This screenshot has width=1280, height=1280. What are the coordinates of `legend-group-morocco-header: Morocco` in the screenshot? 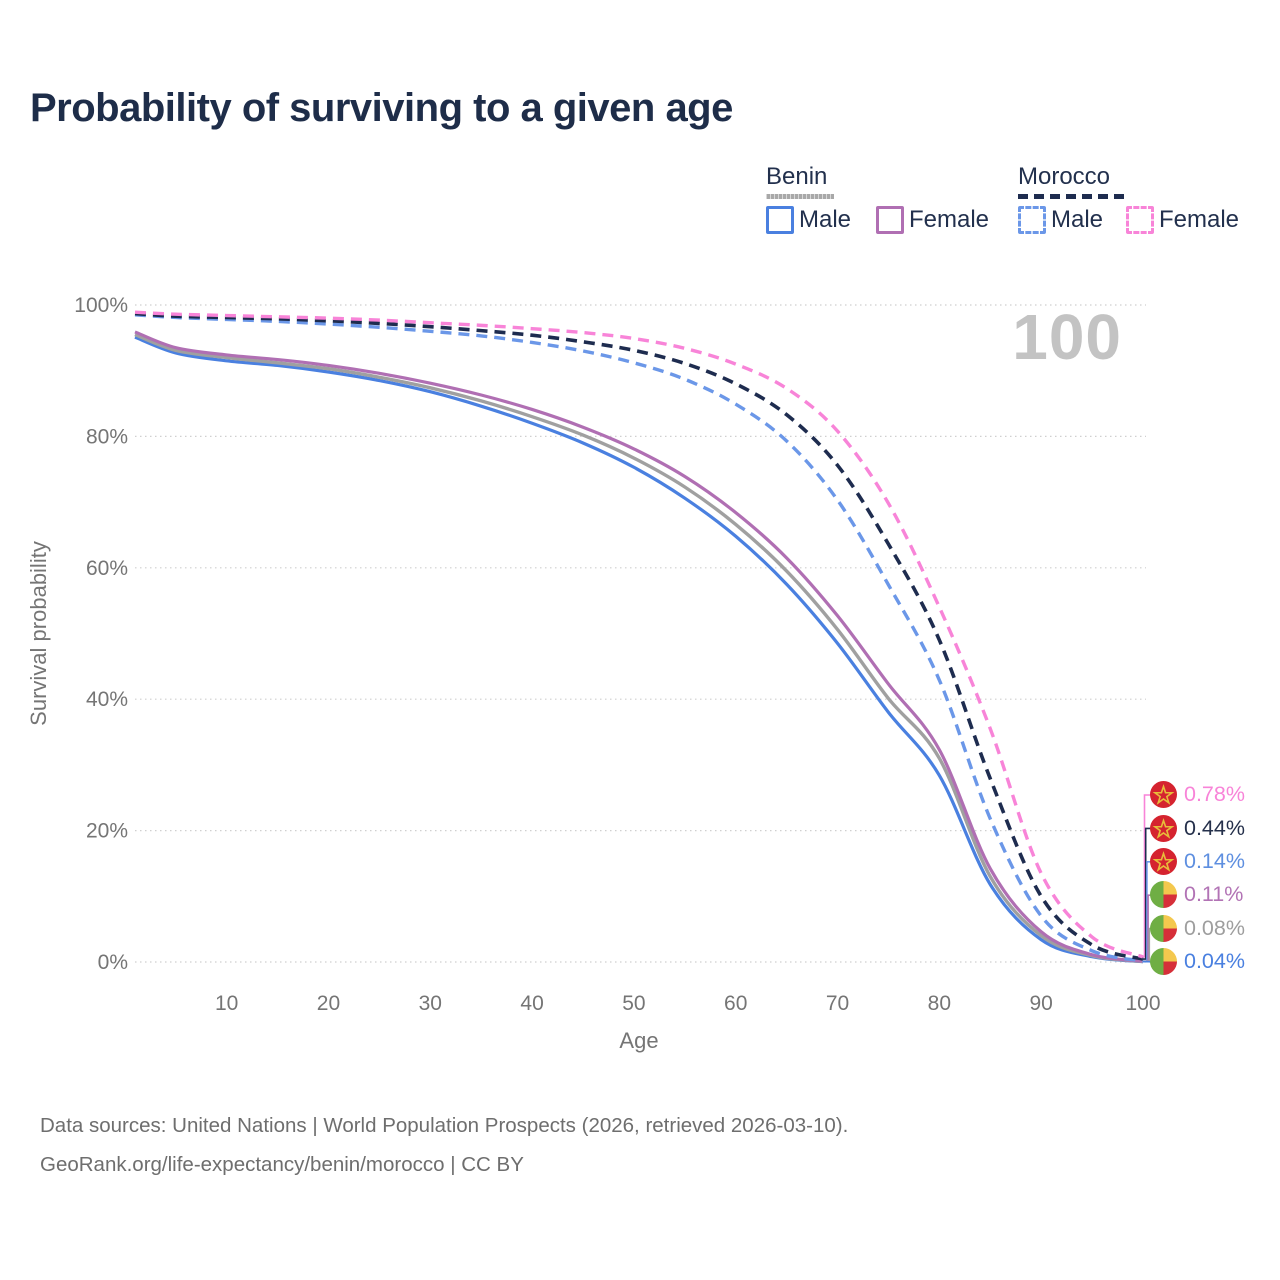 It's located at (1064, 176).